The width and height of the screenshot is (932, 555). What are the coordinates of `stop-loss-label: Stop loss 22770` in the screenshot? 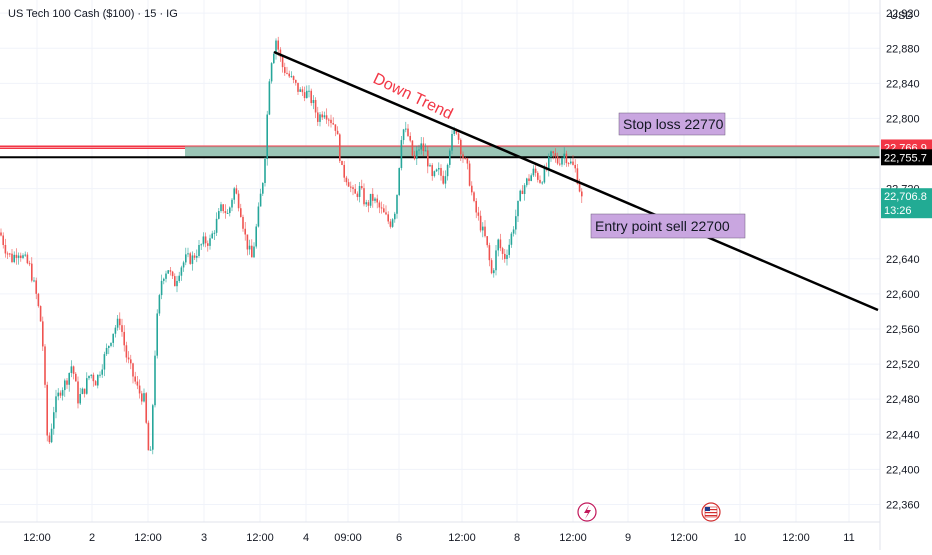 It's located at (673, 124).